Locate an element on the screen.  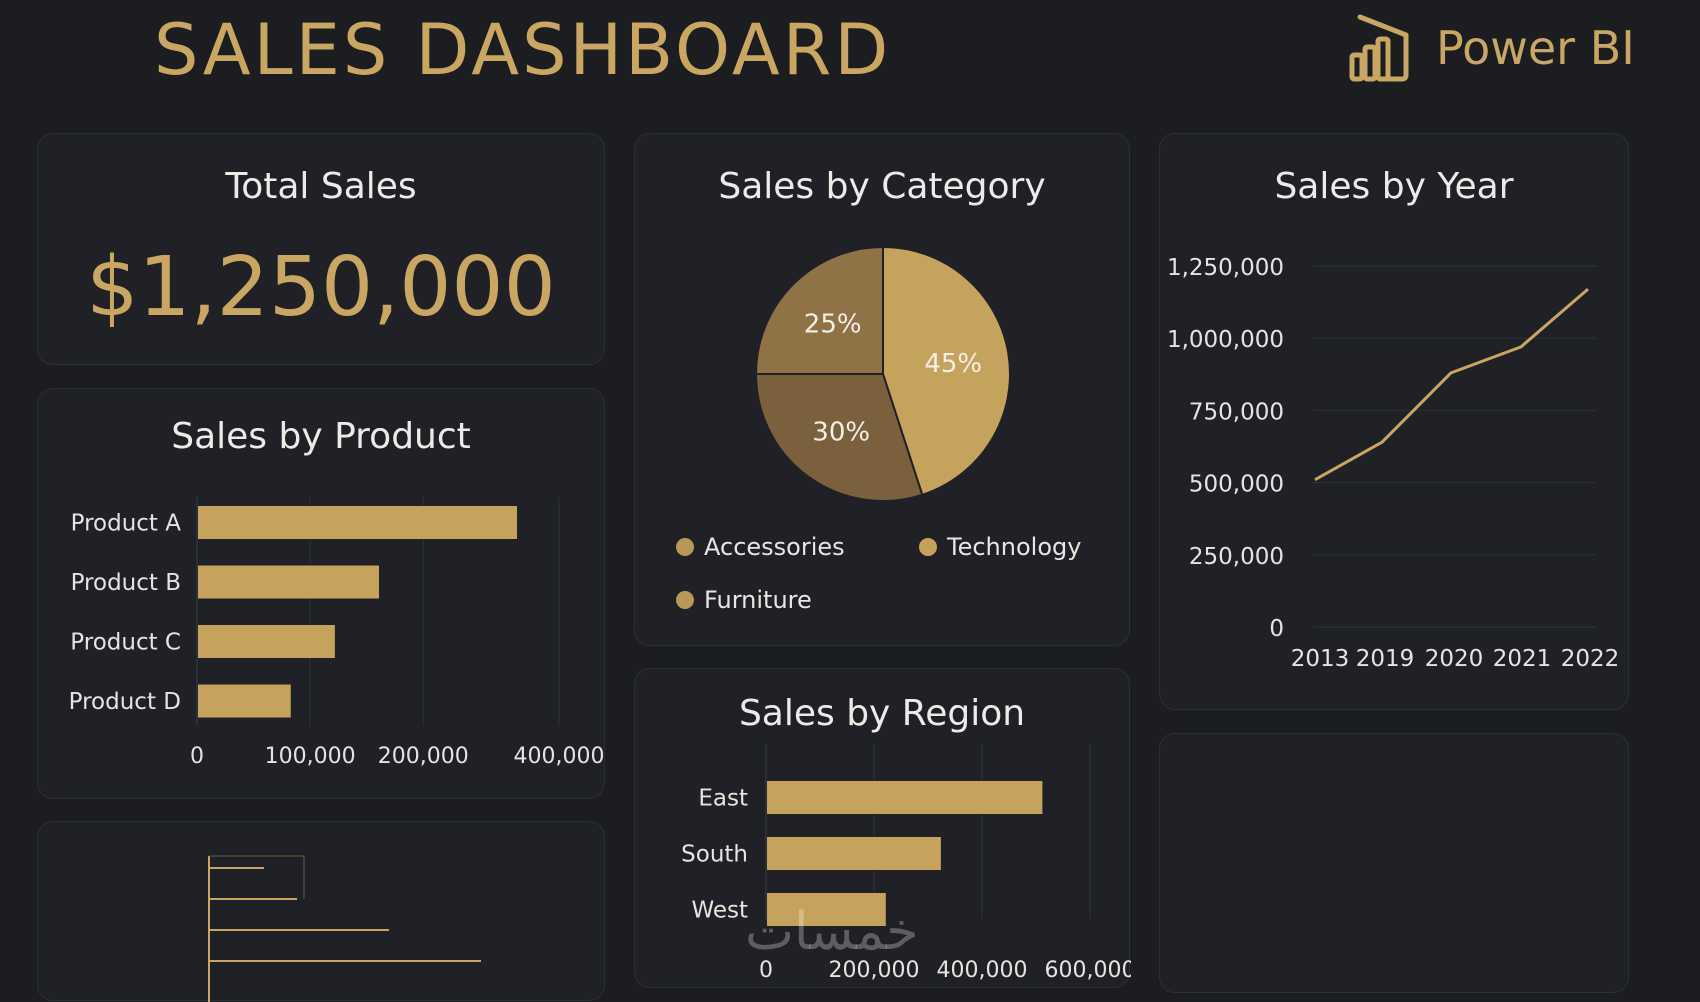
power-bi-logo-icon is located at coordinates (1381, 48).